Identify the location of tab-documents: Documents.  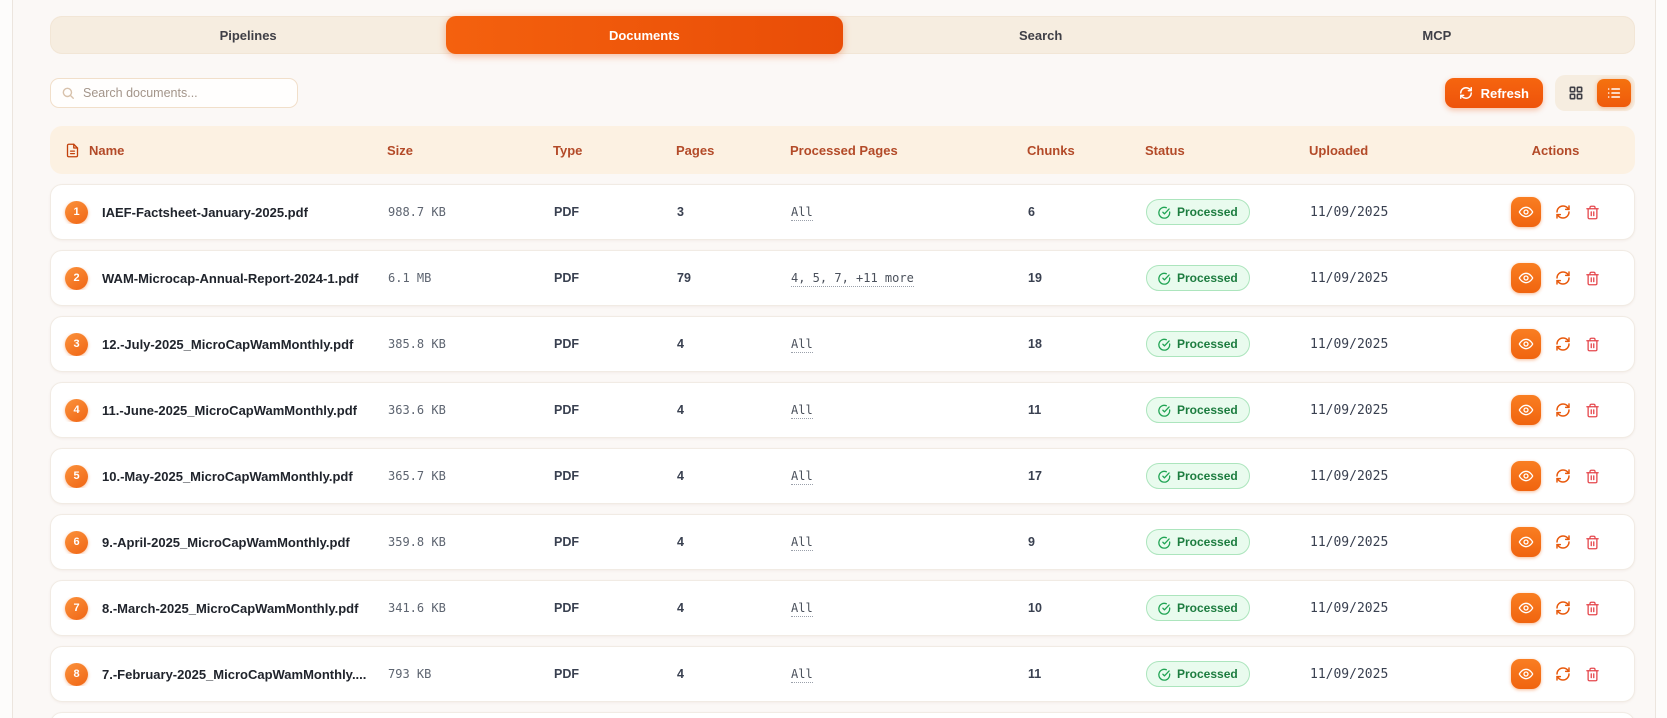
(644, 35).